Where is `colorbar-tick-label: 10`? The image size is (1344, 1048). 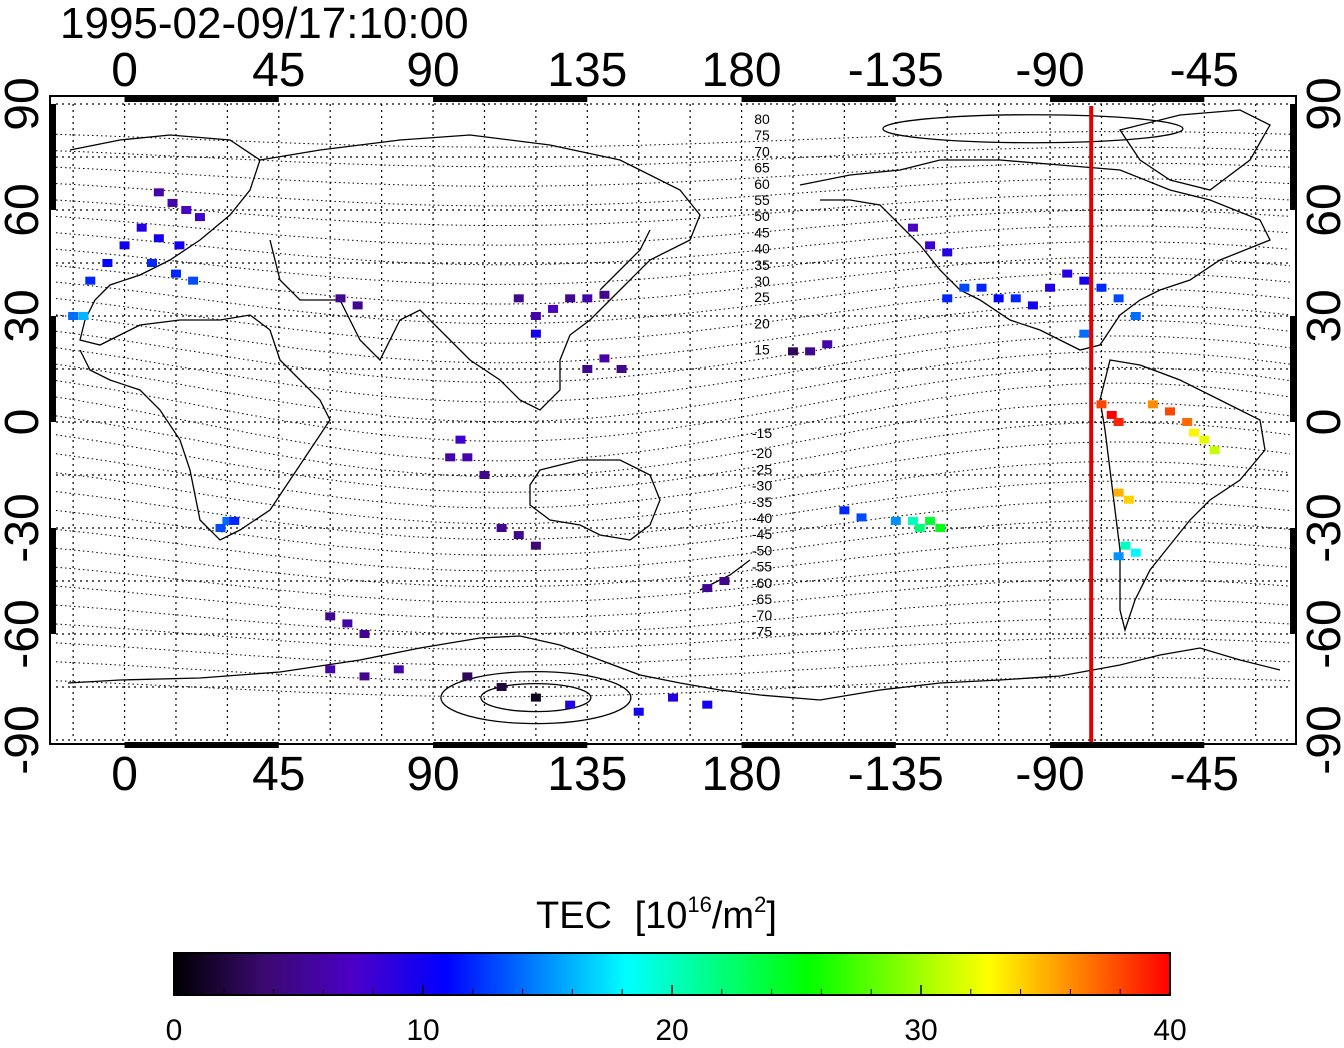
colorbar-tick-label: 10 is located at coordinates (422, 1030).